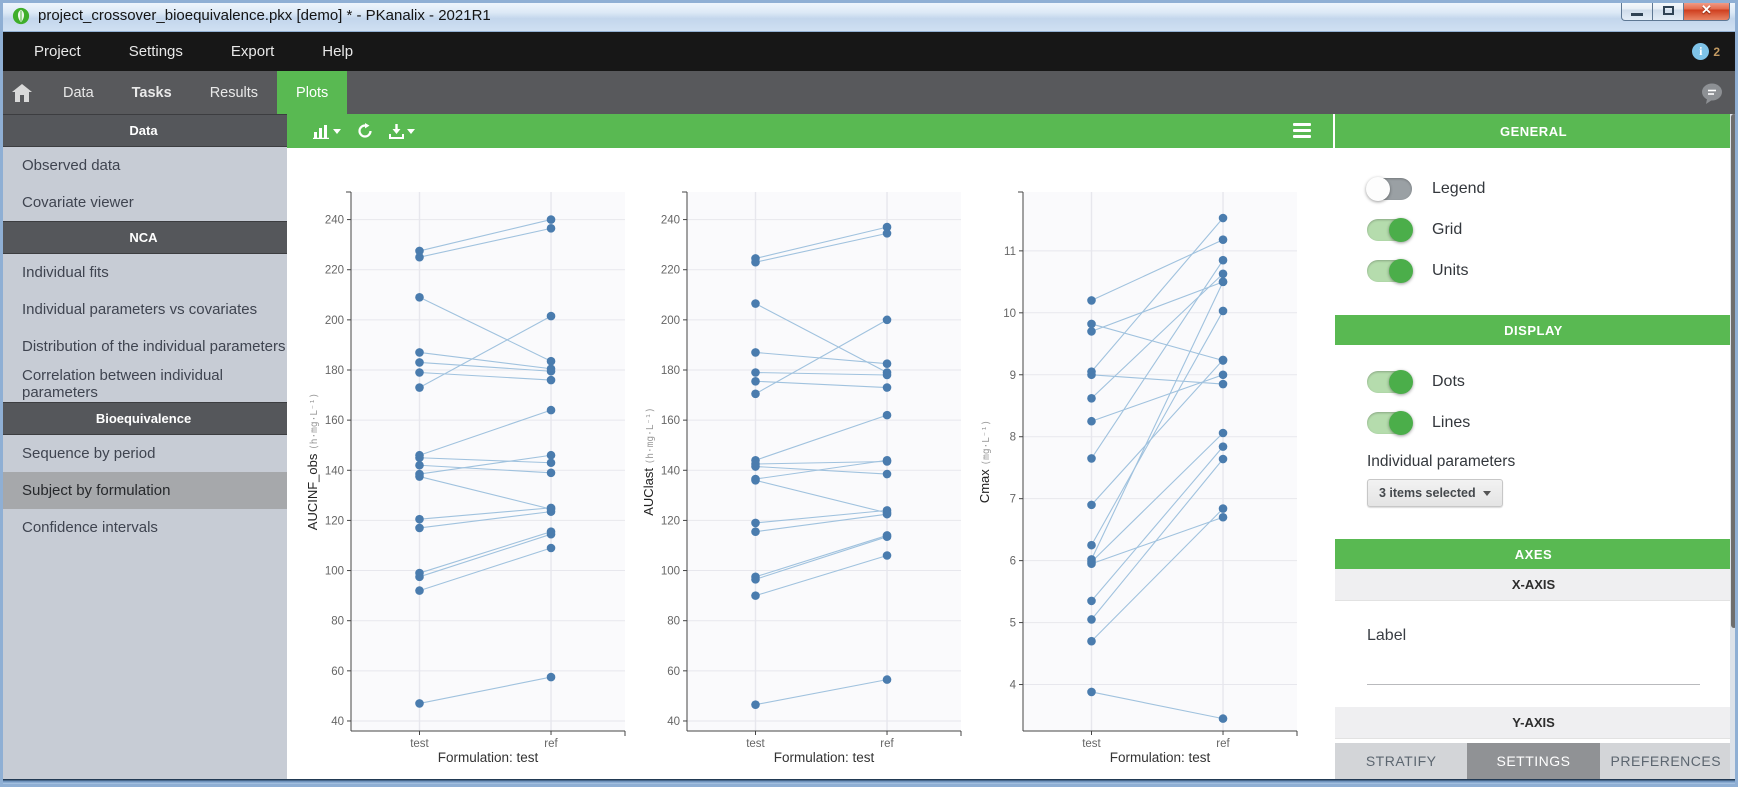 The image size is (1738, 787). Describe the element at coordinates (1387, 635) in the screenshot. I see `x-axis-label-caption: Label` at that location.